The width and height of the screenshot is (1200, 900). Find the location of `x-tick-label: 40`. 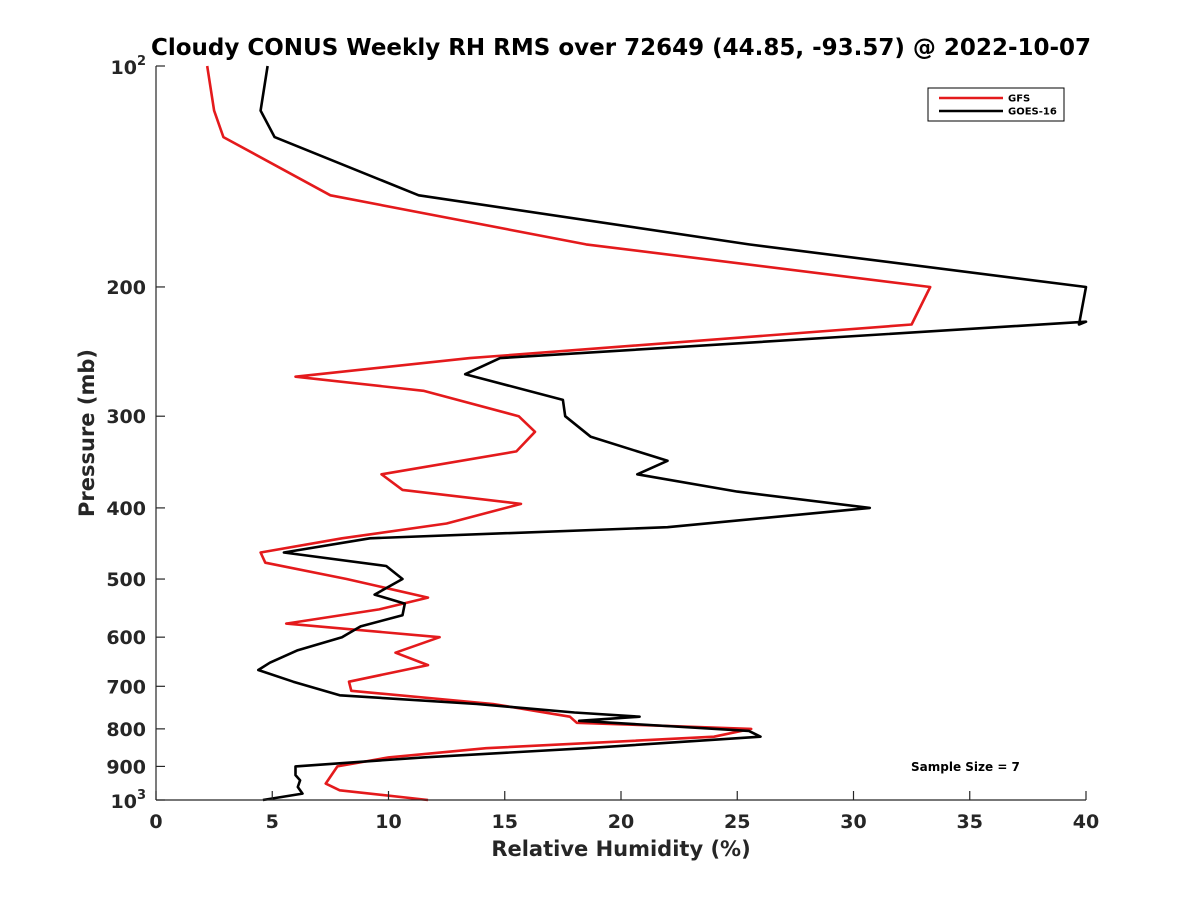

x-tick-label: 40 is located at coordinates (1086, 822).